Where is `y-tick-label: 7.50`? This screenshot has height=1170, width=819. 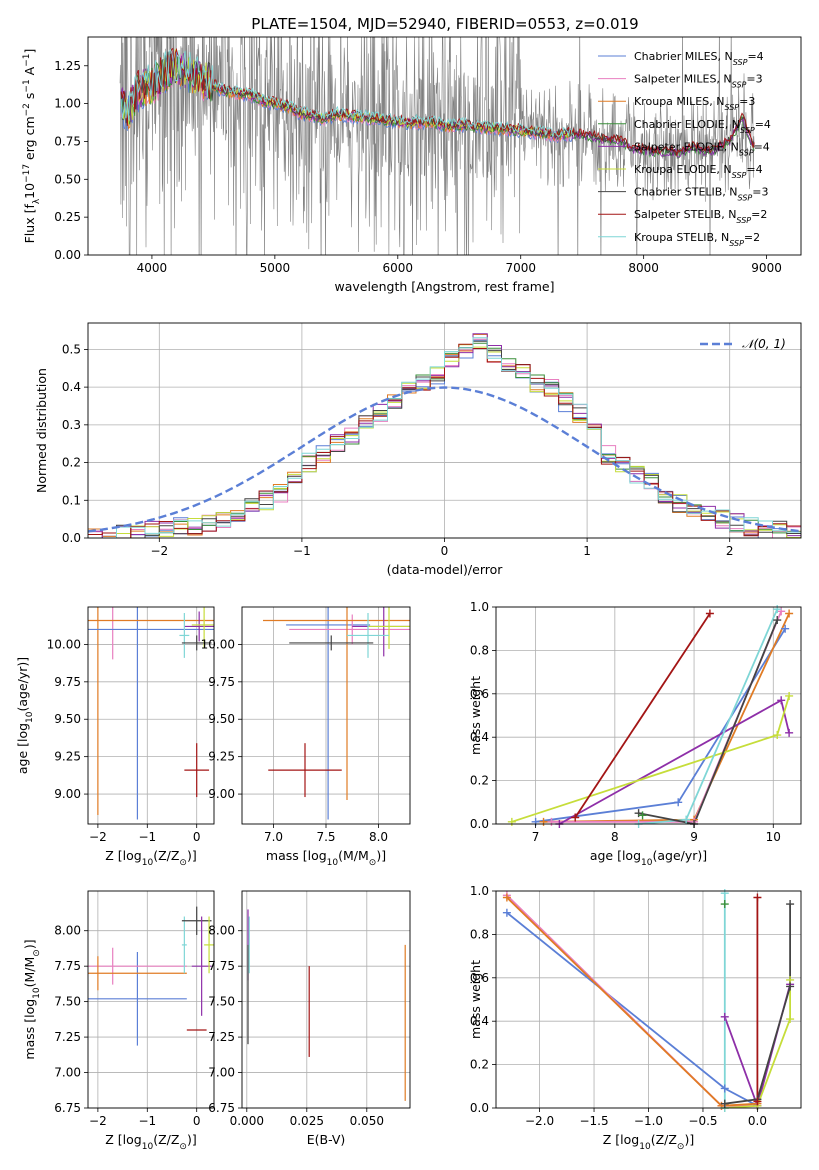
y-tick-label: 7.50 is located at coordinates (221, 1002).